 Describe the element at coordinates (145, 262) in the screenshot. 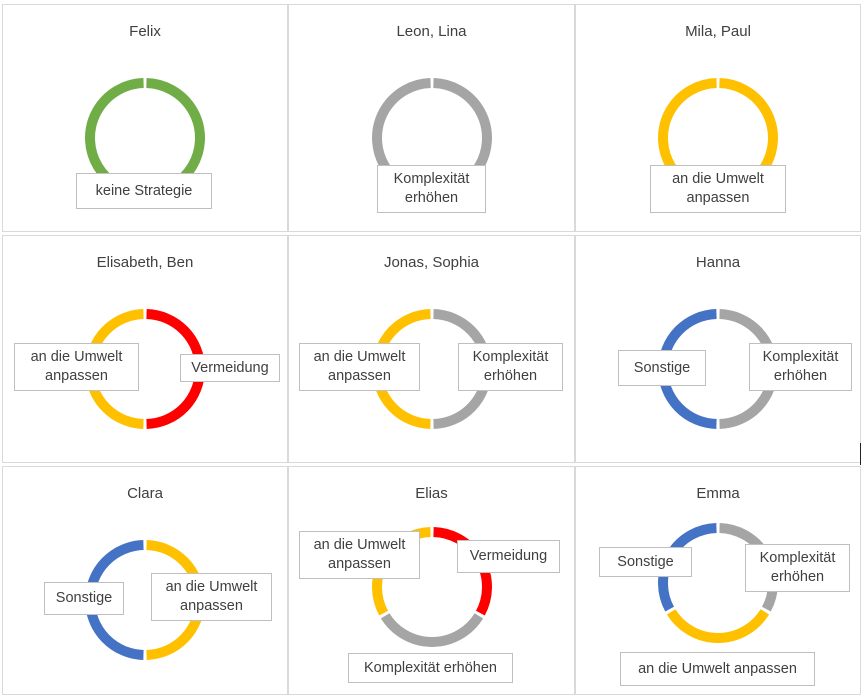

I see `chart-title: Elisabeth, Ben` at that location.